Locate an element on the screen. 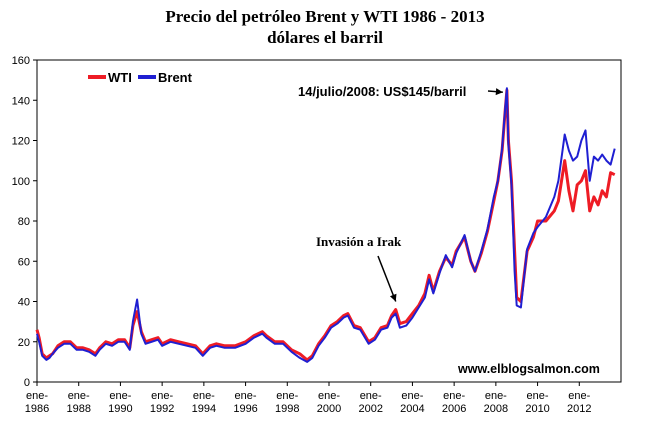 This screenshot has height=432, width=650. x-tick-label: 2010 is located at coordinates (537, 409).